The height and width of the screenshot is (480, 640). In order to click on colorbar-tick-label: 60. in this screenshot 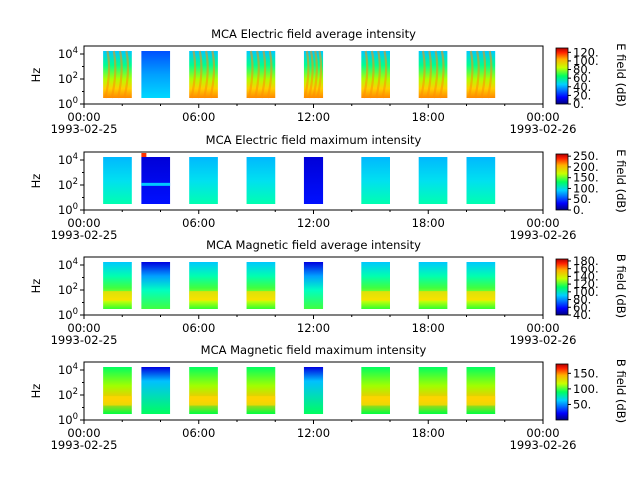, I will do `click(582, 307)`.